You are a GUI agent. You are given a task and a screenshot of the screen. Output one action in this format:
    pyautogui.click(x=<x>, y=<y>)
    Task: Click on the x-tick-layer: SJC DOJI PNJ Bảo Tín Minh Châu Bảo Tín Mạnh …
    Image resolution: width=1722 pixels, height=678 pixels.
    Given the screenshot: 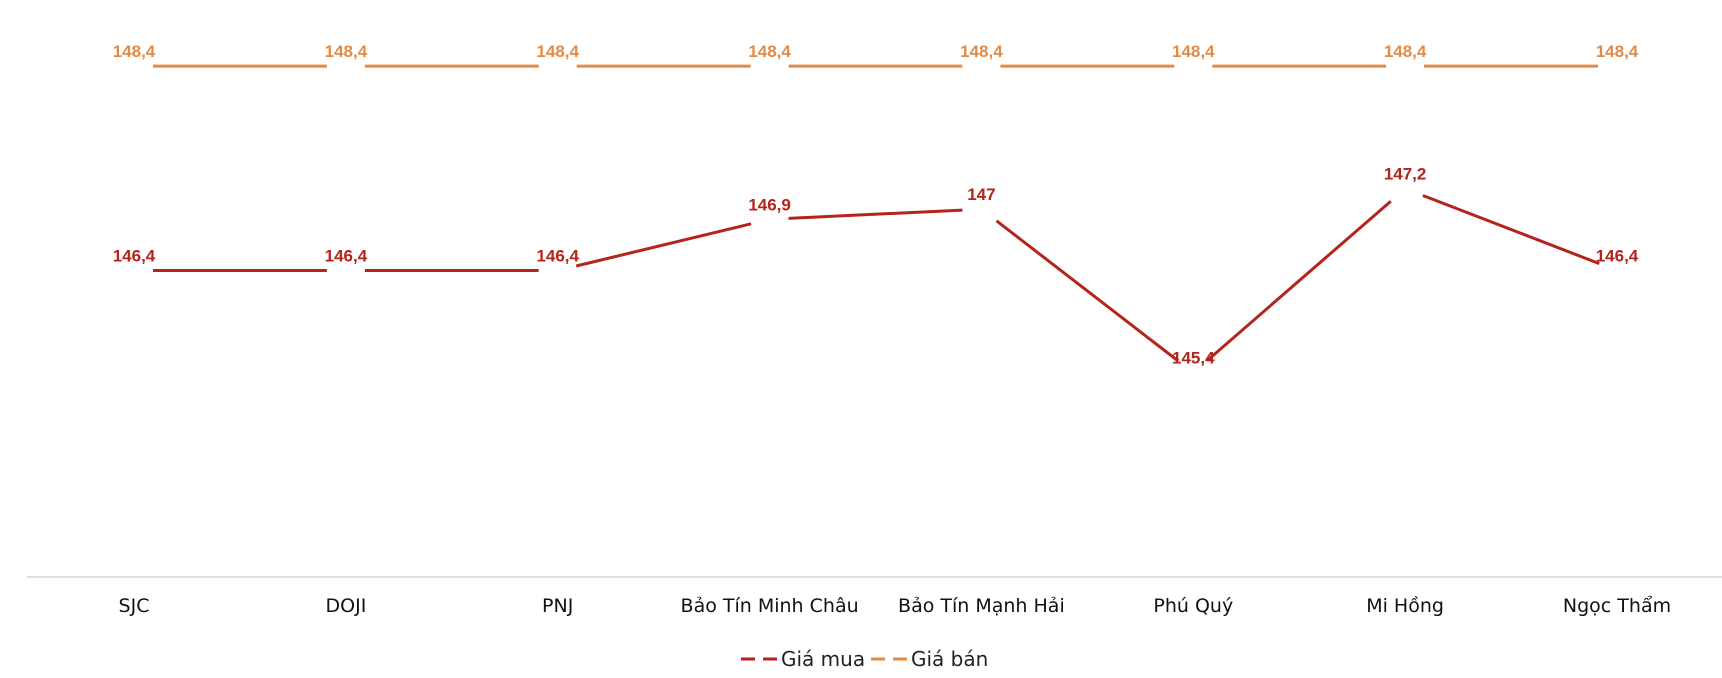 What is the action you would take?
    pyautogui.click(x=895, y=606)
    